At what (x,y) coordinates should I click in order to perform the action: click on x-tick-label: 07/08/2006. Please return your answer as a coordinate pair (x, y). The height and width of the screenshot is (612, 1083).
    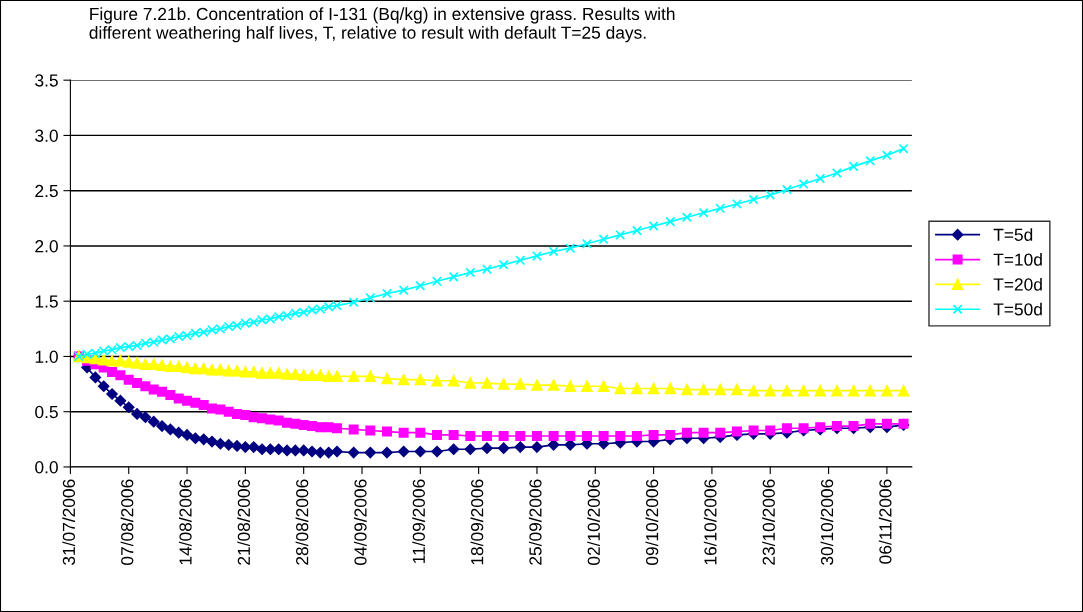
    Looking at the image, I should click on (127, 522).